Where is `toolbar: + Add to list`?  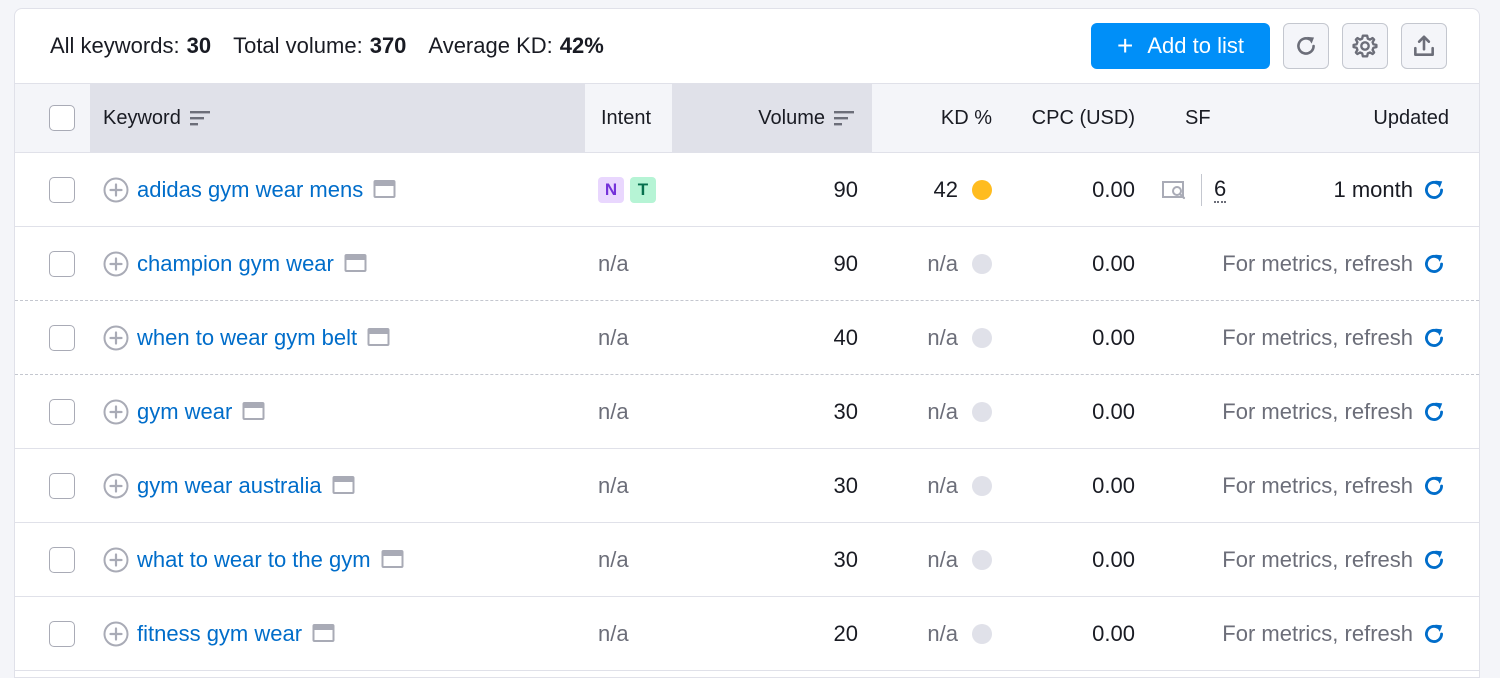
toolbar: + Add to list is located at coordinates (1269, 46).